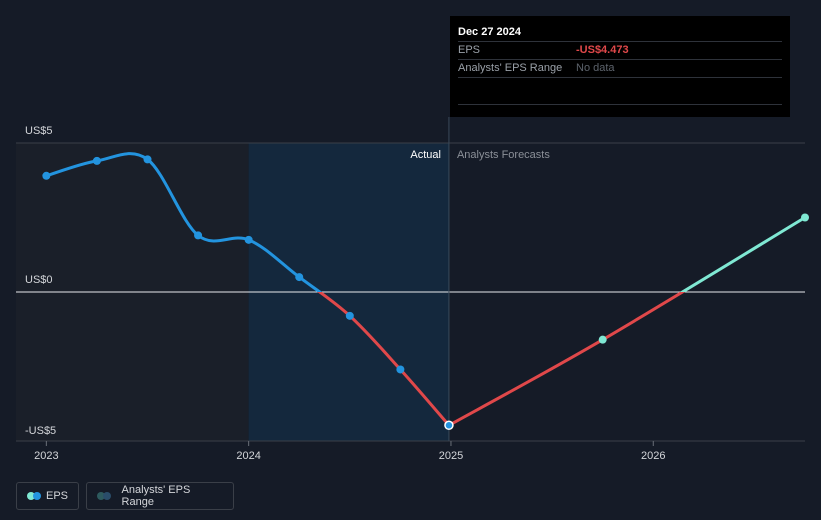  I want to click on x-tick-label: 2025, so click(451, 456).